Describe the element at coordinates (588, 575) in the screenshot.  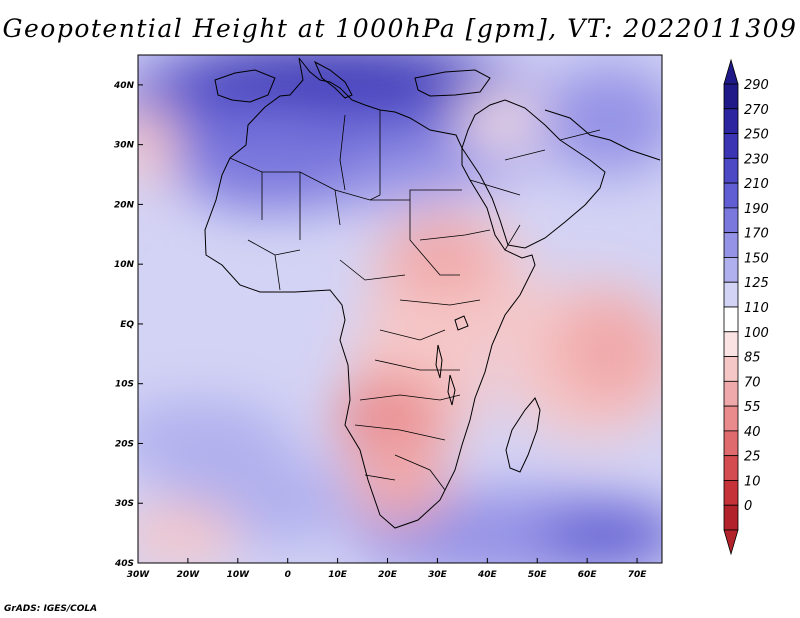
I see `lon-tick-label: 60E` at that location.